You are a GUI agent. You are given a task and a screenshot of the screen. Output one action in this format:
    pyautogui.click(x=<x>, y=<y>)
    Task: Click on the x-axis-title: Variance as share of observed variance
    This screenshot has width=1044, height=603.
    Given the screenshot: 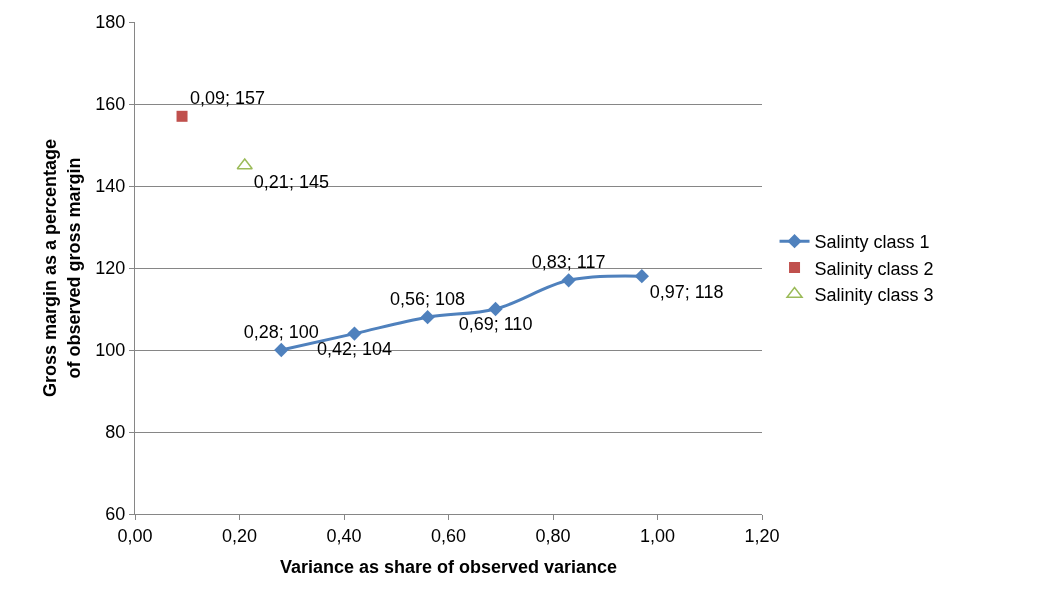 What is the action you would take?
    pyautogui.click(x=448, y=566)
    